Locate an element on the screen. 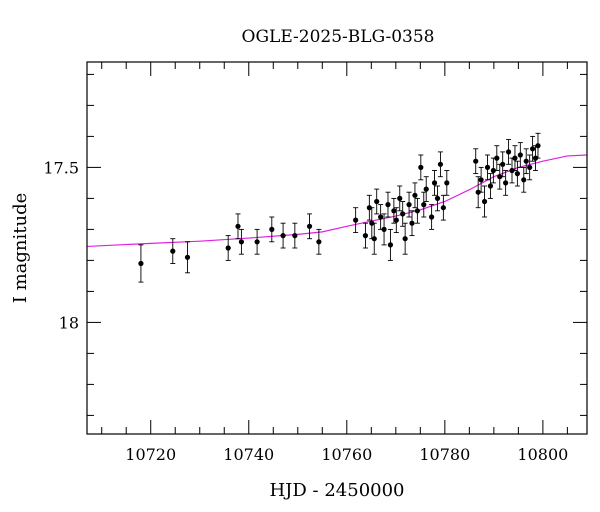 This screenshot has width=600, height=512. x-tick-label: 10720 is located at coordinates (150, 454).